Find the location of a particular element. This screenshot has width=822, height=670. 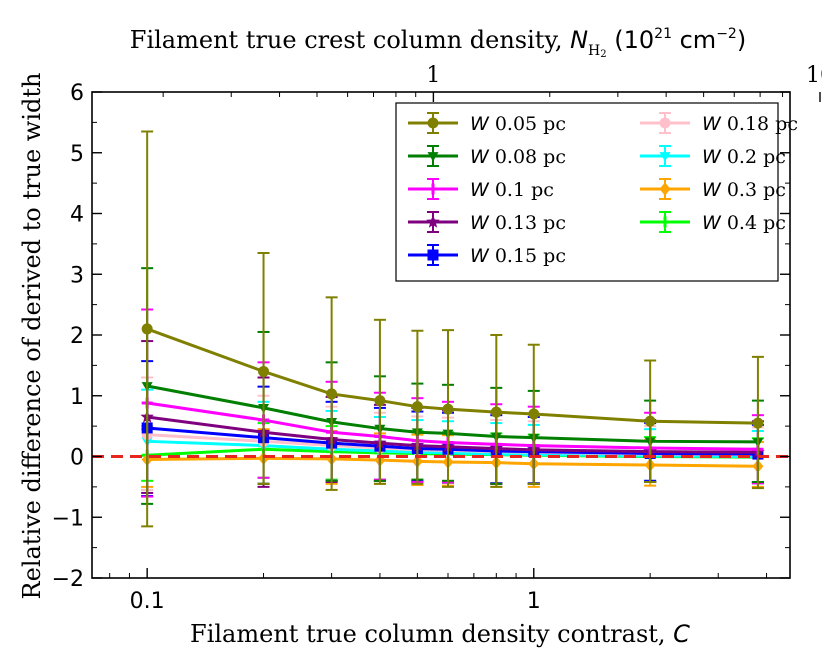

legend-item: W 0.2 pc is located at coordinates (713, 156).